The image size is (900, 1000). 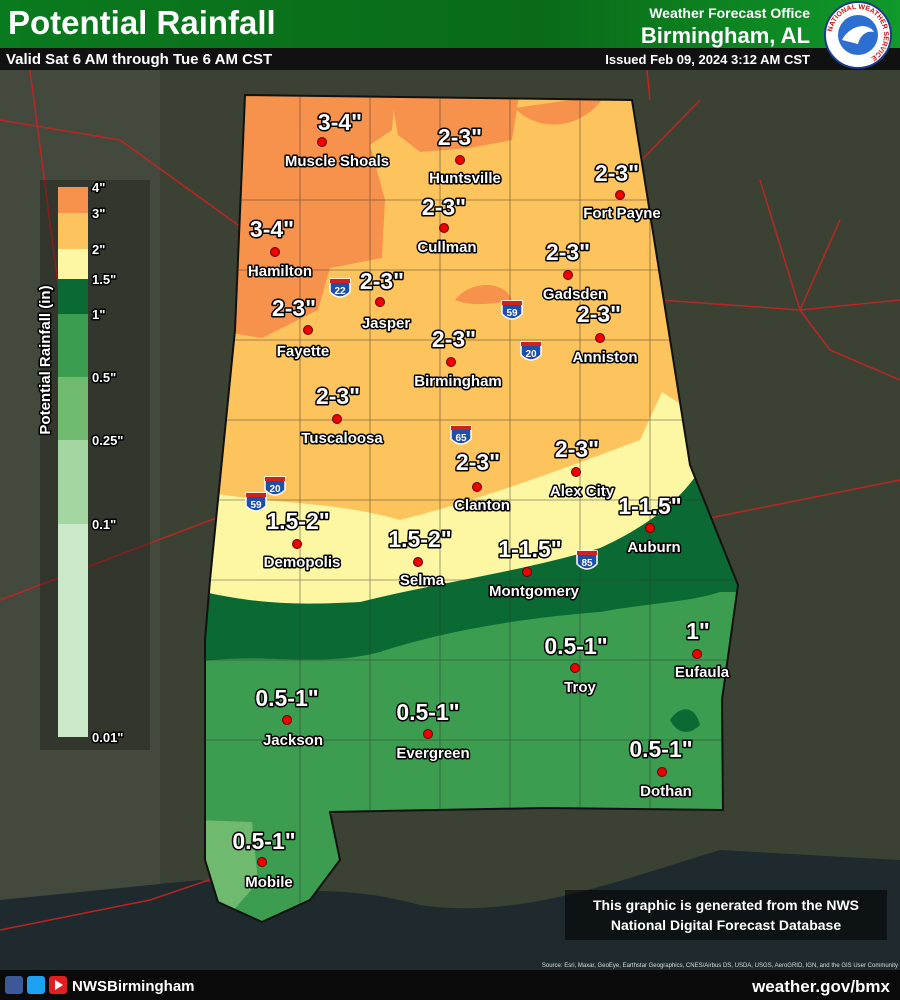 What do you see at coordinates (729, 13) in the screenshot?
I see `office-line: Weather Forecast Office` at bounding box center [729, 13].